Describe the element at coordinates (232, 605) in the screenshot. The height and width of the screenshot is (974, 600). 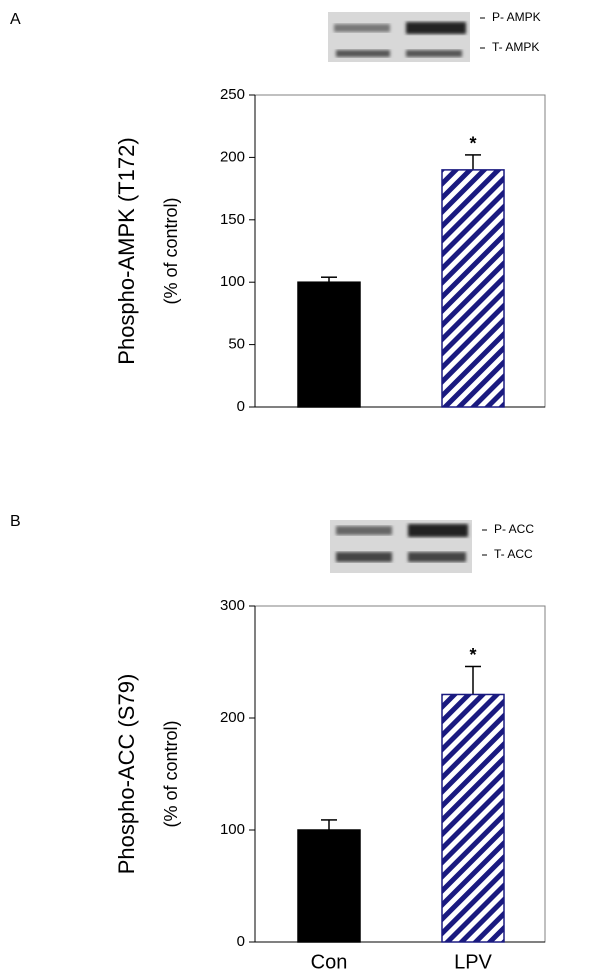
I see `y-tick-label: 300` at that location.